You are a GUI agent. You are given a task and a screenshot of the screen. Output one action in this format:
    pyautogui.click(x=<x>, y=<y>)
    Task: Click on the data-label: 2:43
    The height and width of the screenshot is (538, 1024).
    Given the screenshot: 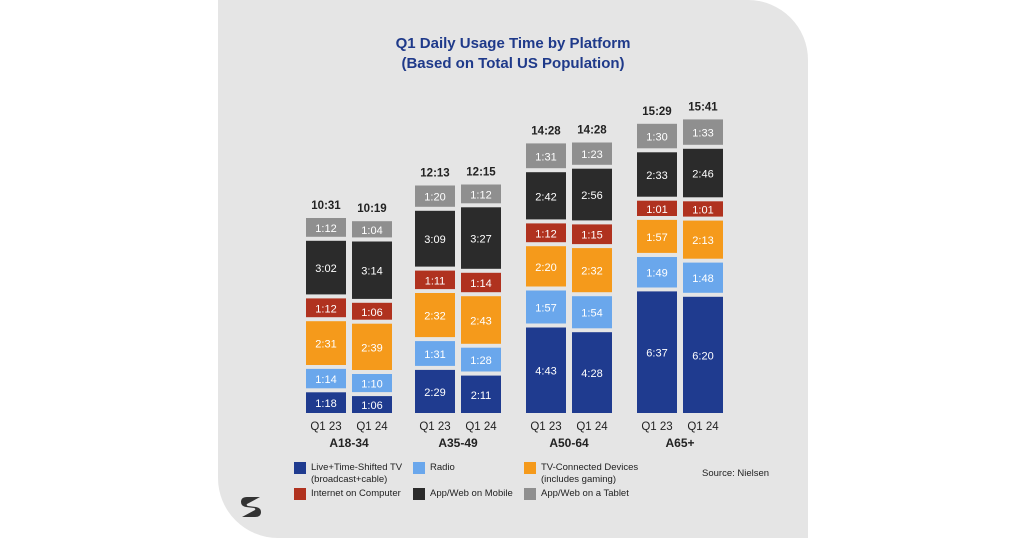 What is the action you would take?
    pyautogui.click(x=480, y=322)
    